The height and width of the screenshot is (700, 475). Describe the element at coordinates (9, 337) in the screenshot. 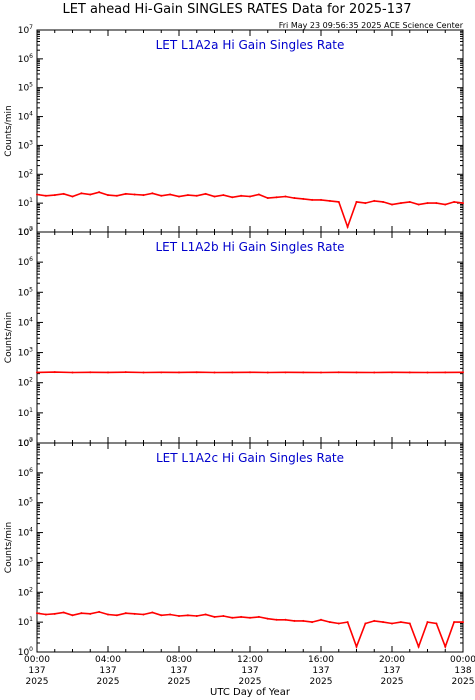

I see `y-axis-label: Counts/min` at that location.